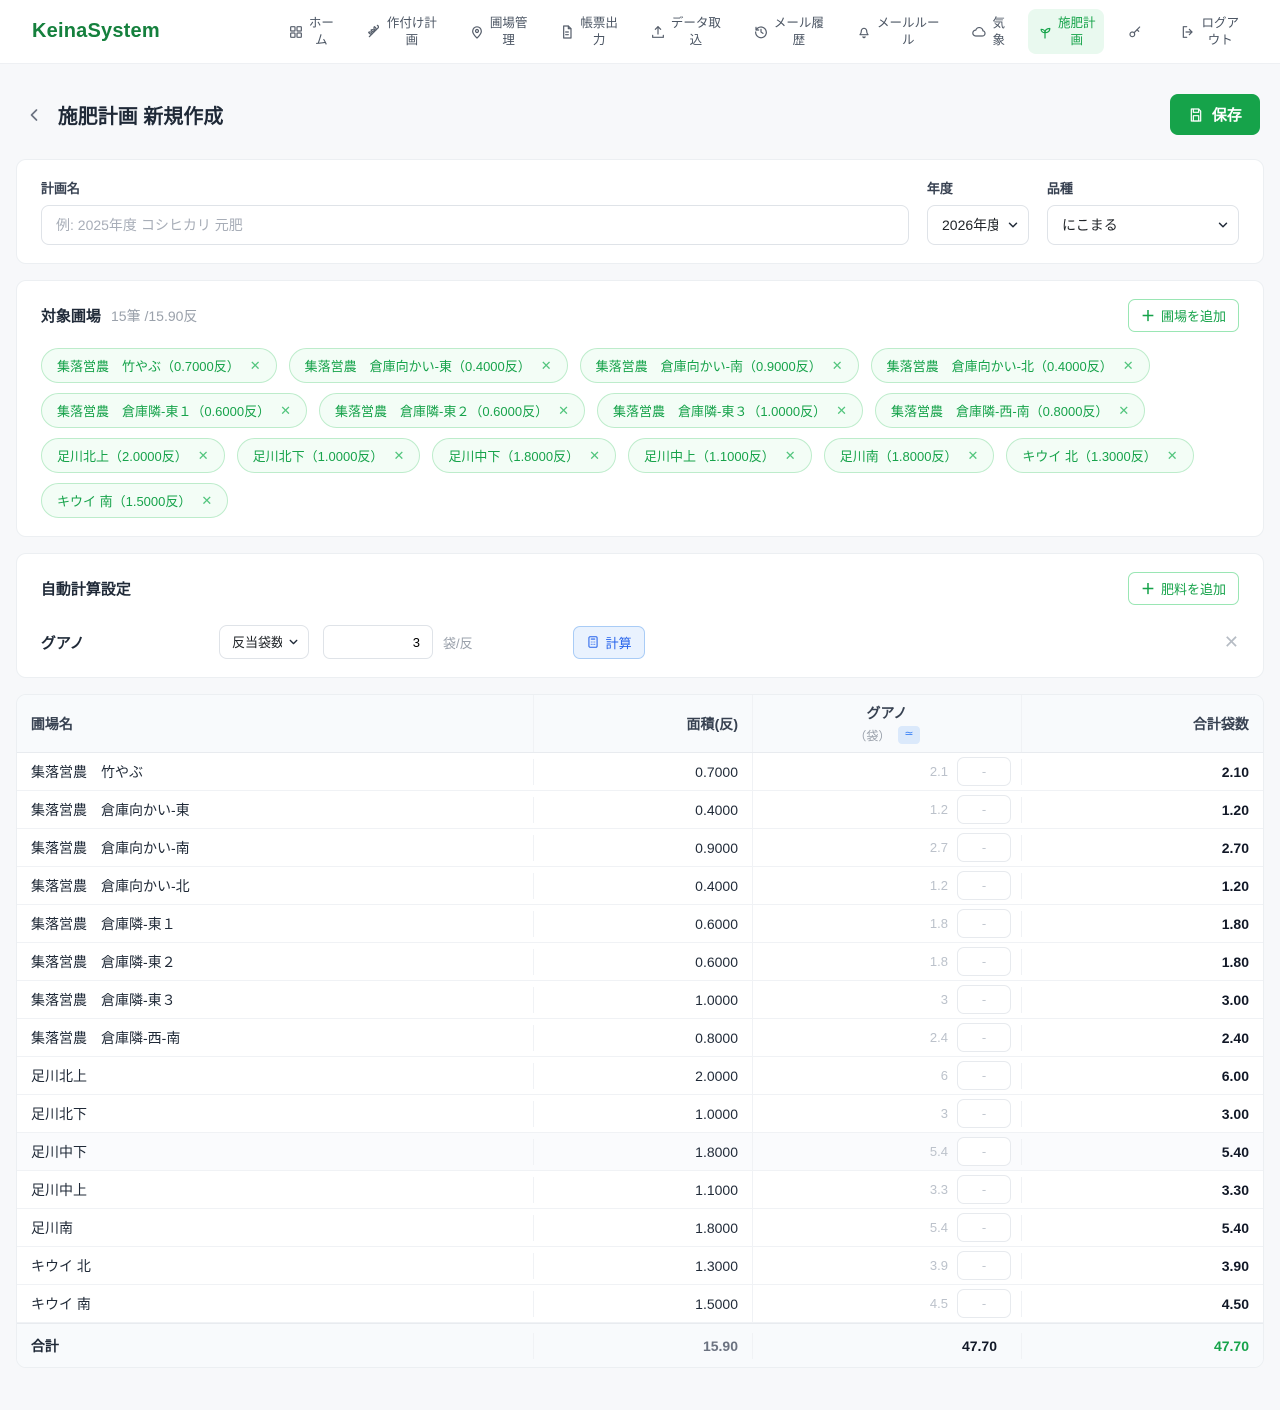 The width and height of the screenshot is (1280, 1410). Describe the element at coordinates (264, 642) in the screenshot. I see `calc-mode-select: 反当袋数` at that location.